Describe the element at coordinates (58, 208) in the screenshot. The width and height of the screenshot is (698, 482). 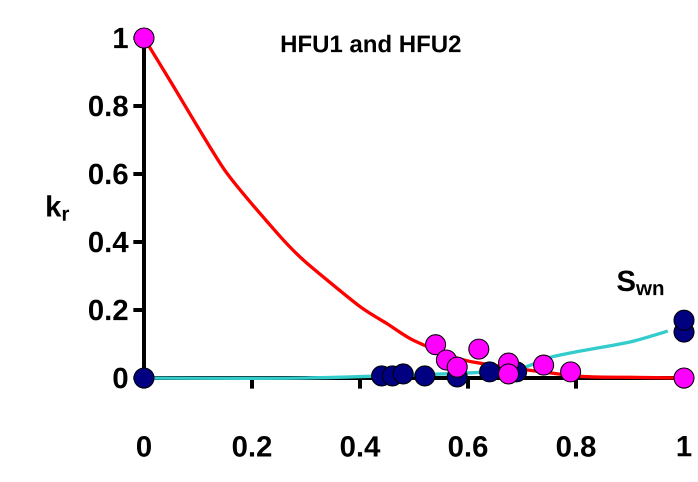
I see `y-axis-title: k$_{r}$` at that location.